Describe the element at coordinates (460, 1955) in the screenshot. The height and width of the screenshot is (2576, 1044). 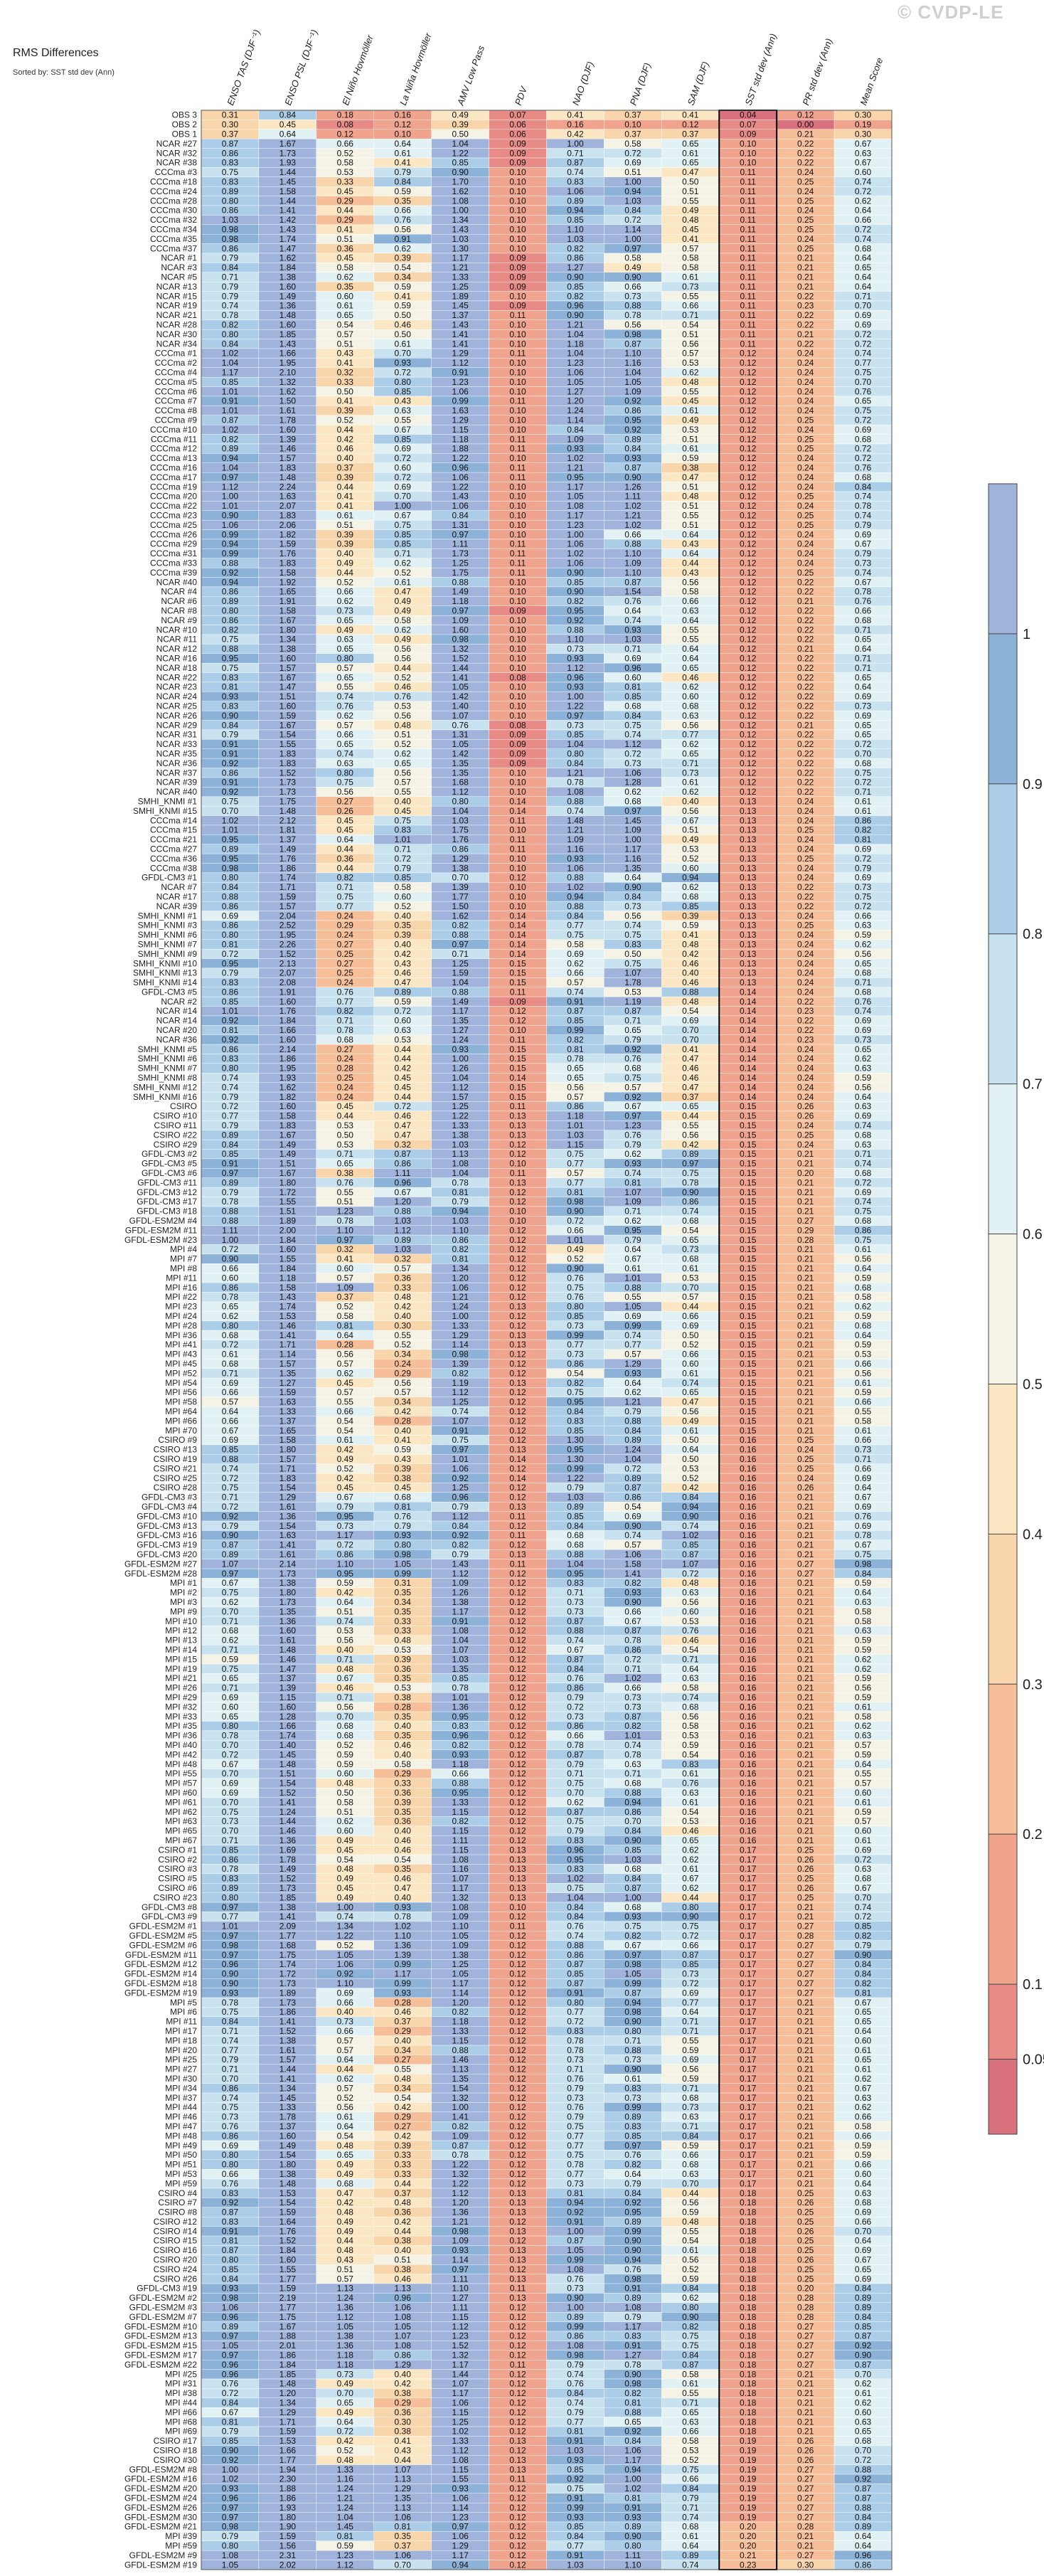
I see `cell-value: 1.38` at that location.